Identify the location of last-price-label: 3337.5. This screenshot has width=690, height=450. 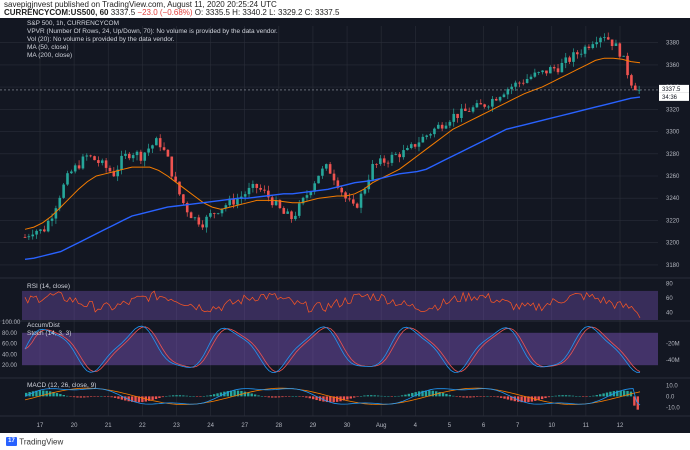
(671, 90).